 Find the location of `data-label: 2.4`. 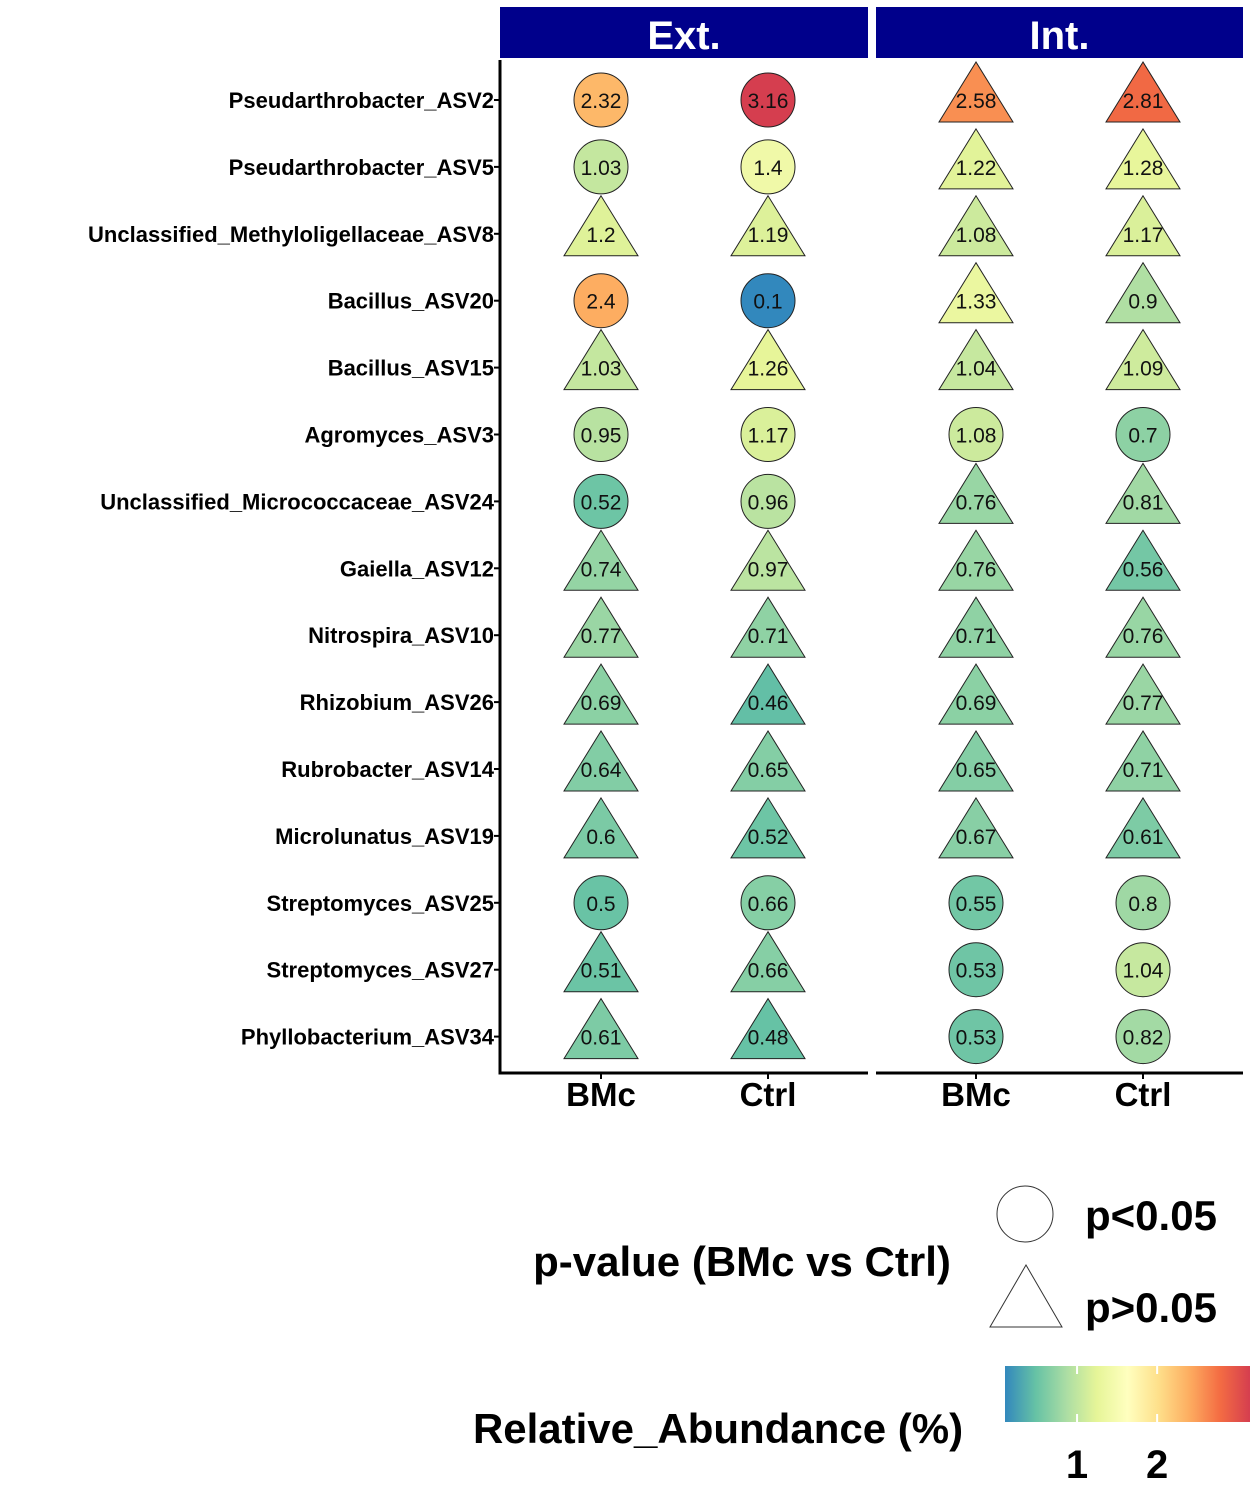

data-label: 2.4 is located at coordinates (601, 302).